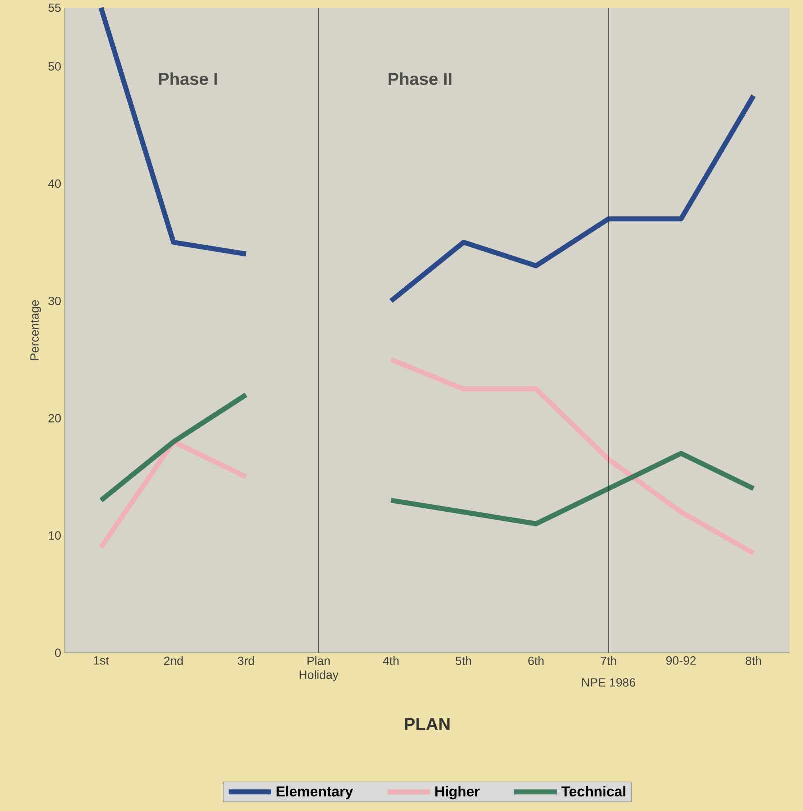 The height and width of the screenshot is (811, 803). What do you see at coordinates (608, 661) in the screenshot?
I see `x-tick-label: 7th` at bounding box center [608, 661].